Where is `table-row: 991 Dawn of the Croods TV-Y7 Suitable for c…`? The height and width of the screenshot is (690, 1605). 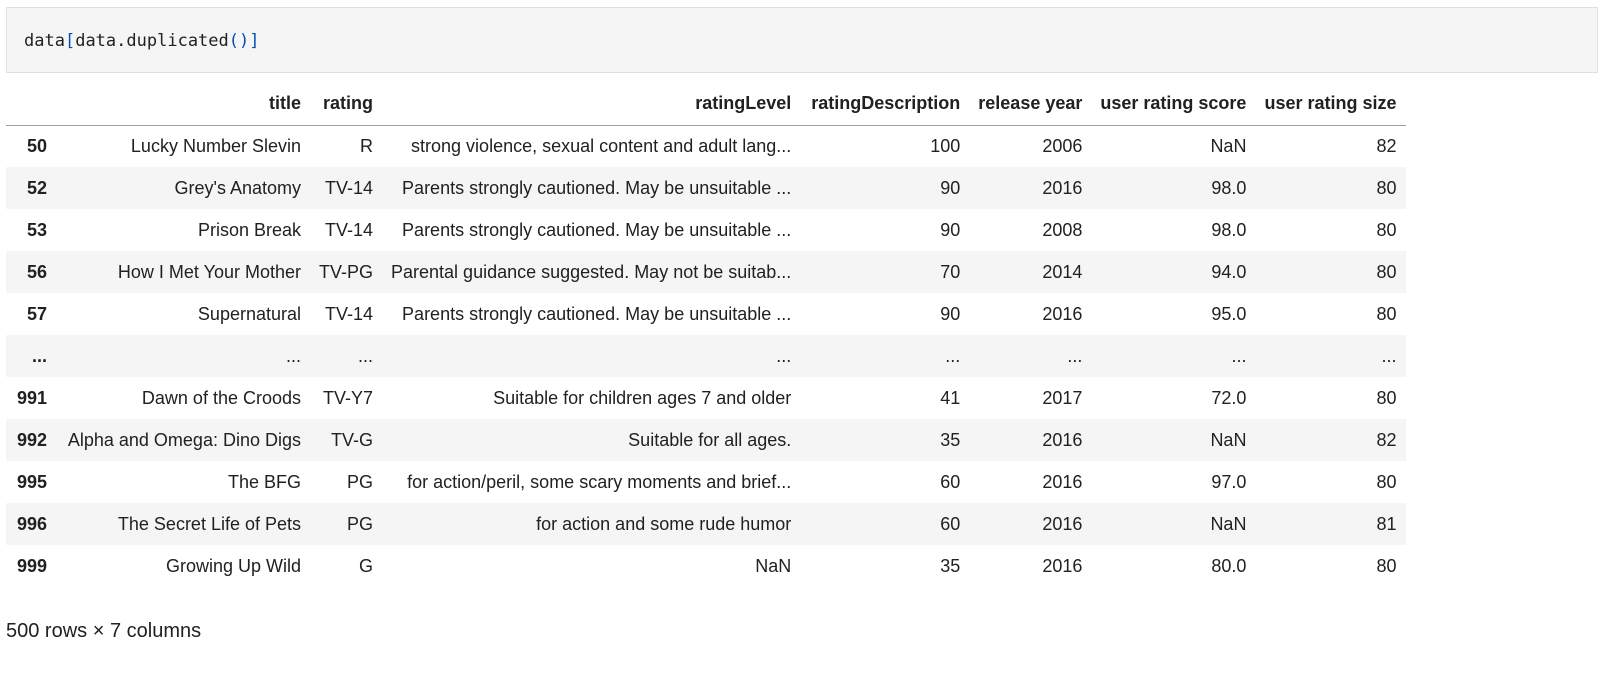
table-row: 991 Dawn of the Croods TV-Y7 Suitable for c… is located at coordinates (706, 398).